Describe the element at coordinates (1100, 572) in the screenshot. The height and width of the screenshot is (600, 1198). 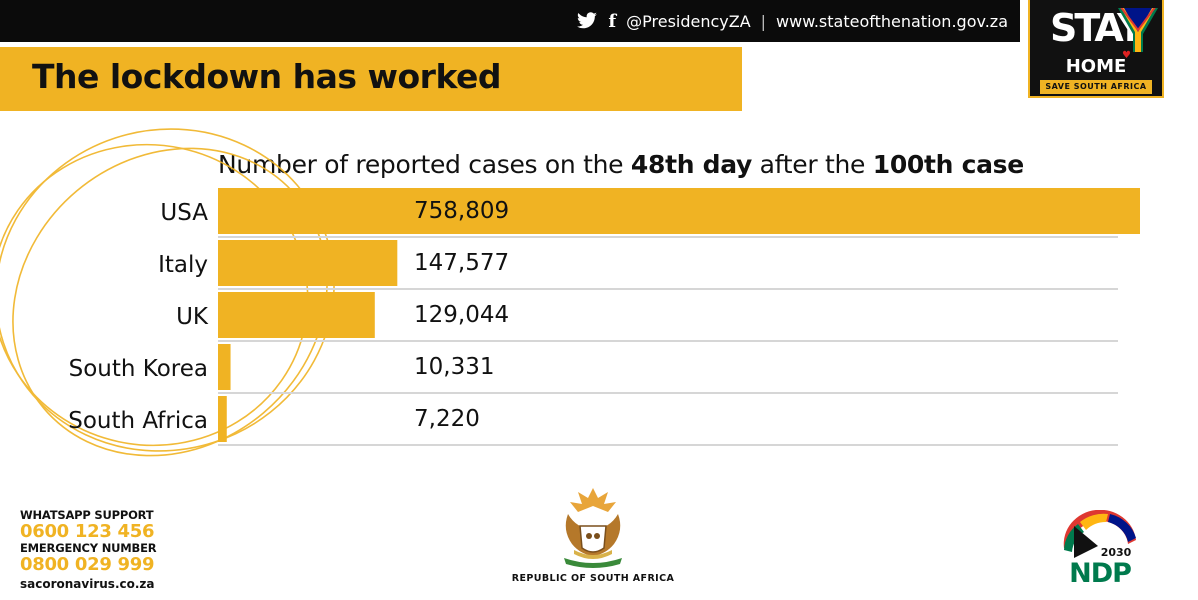
I see `ndp-text: NDP` at that location.